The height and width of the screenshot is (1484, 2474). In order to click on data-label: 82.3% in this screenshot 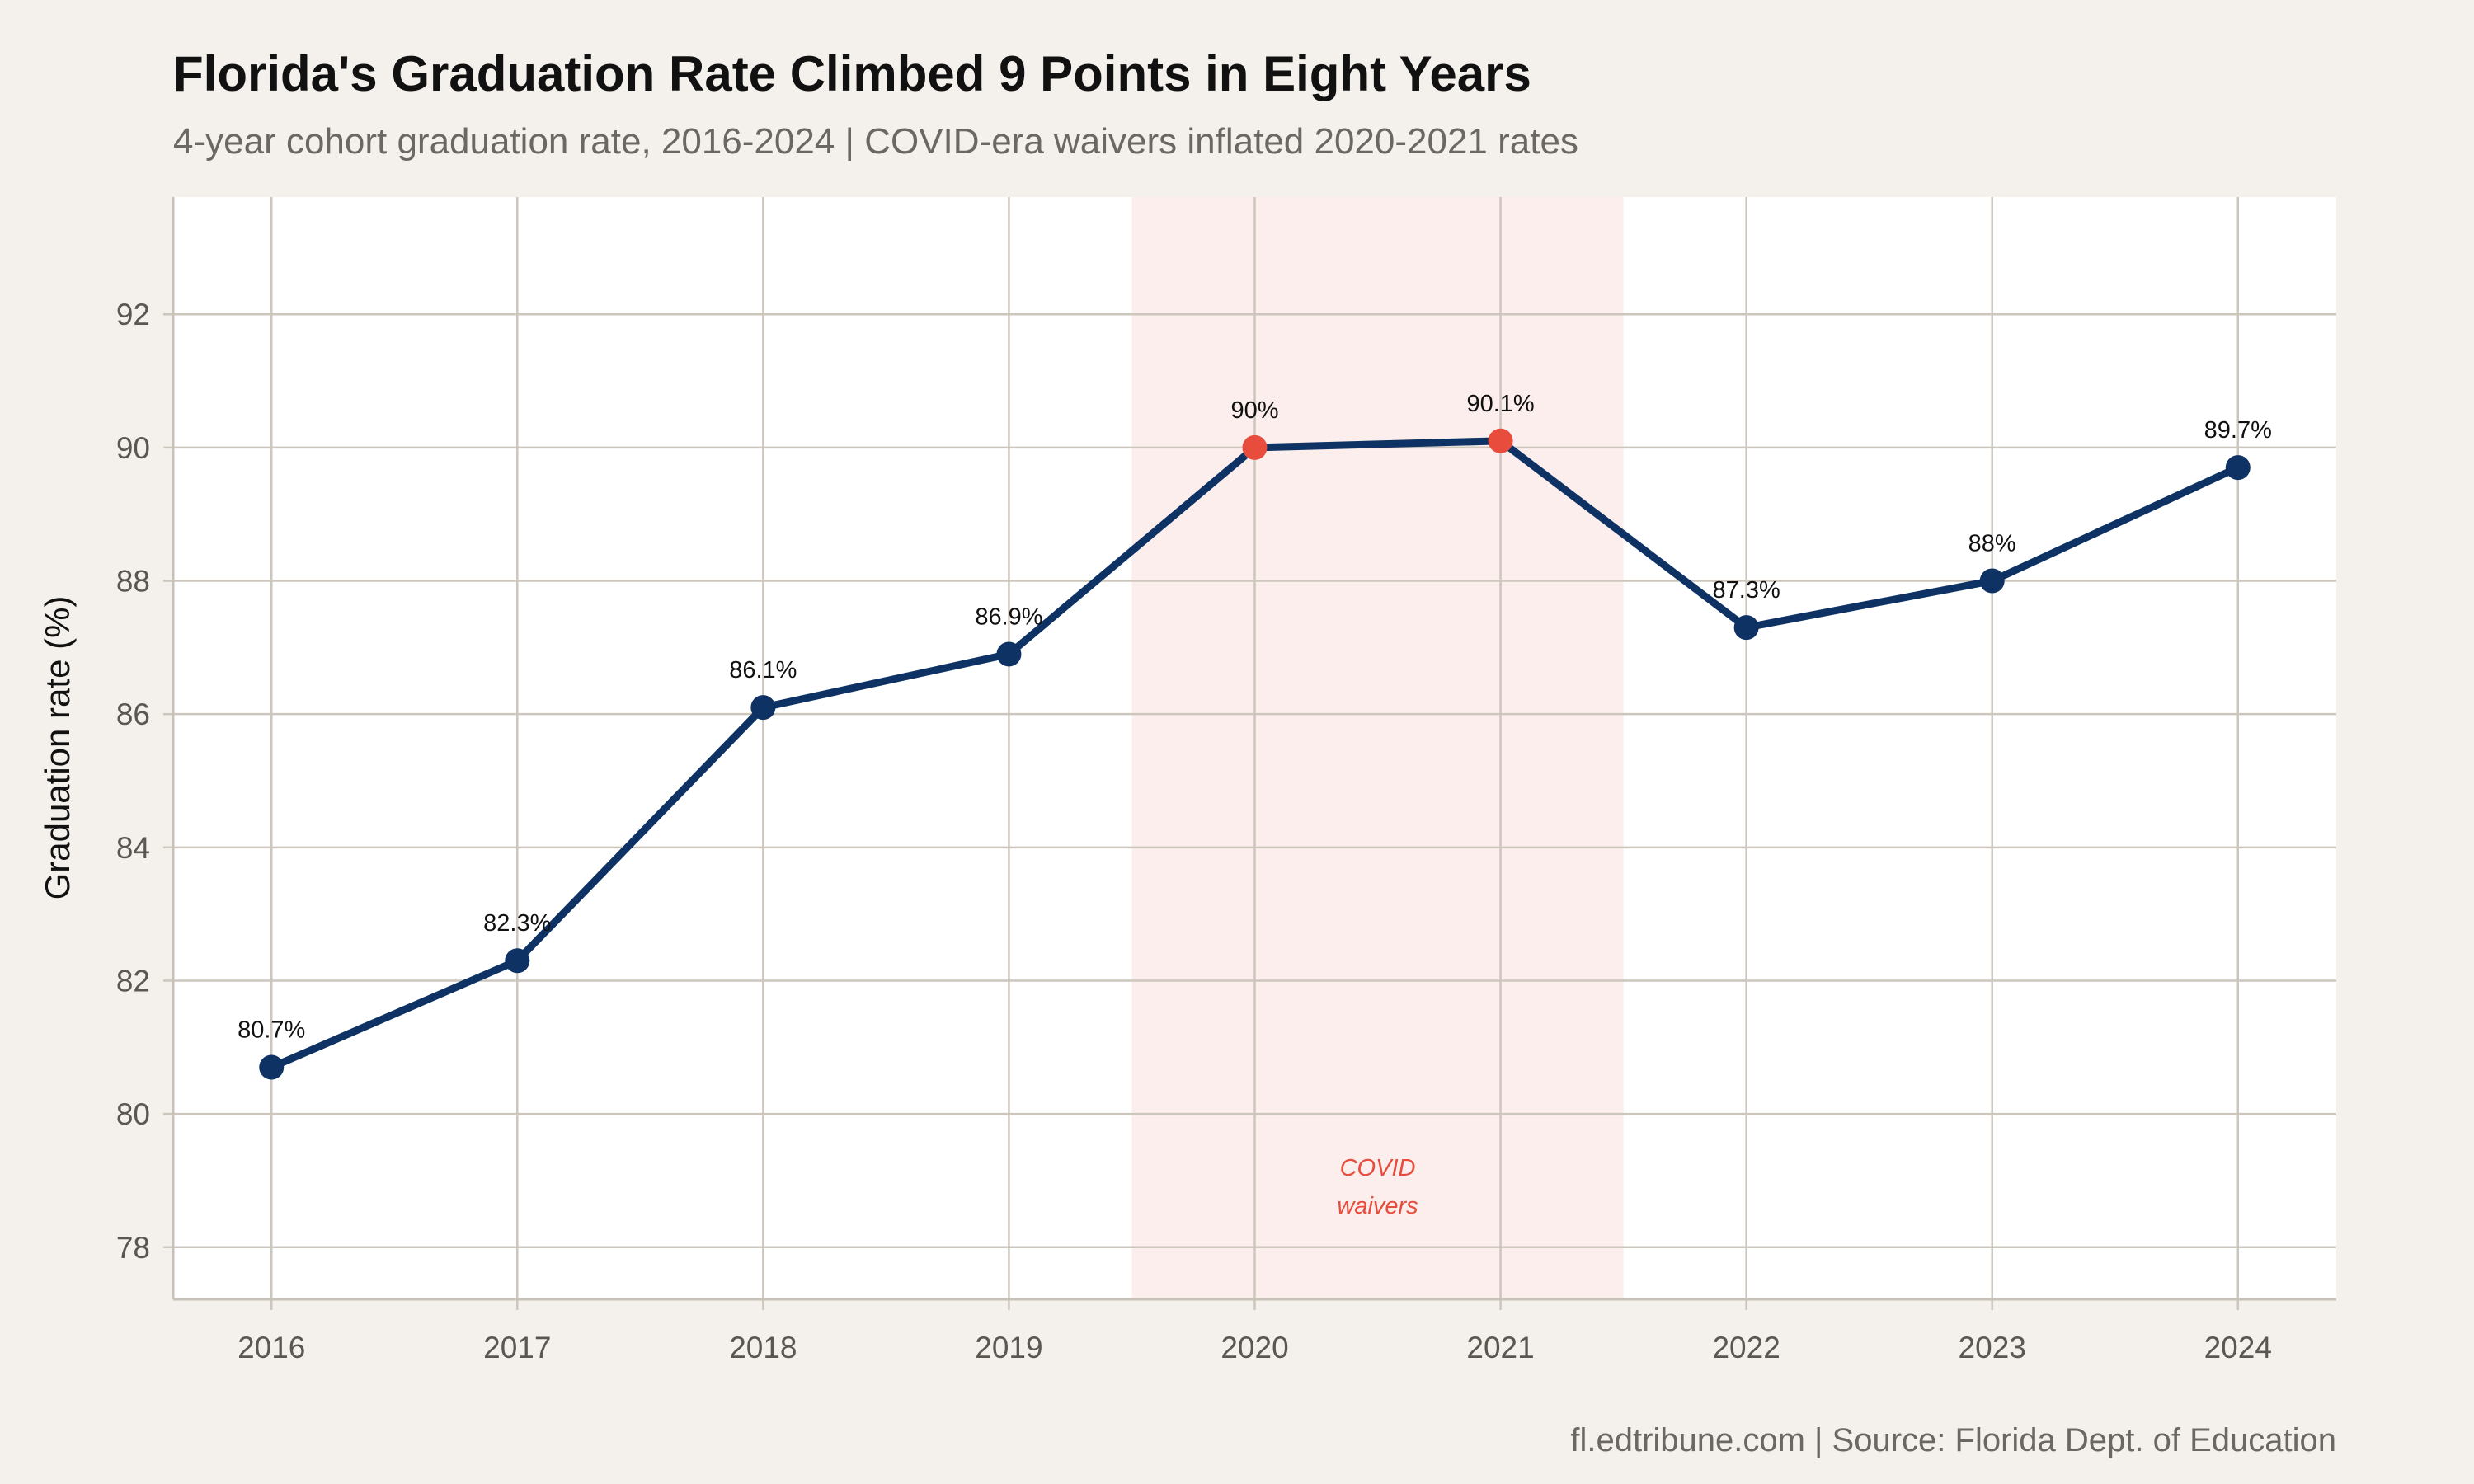, I will do `click(517, 924)`.